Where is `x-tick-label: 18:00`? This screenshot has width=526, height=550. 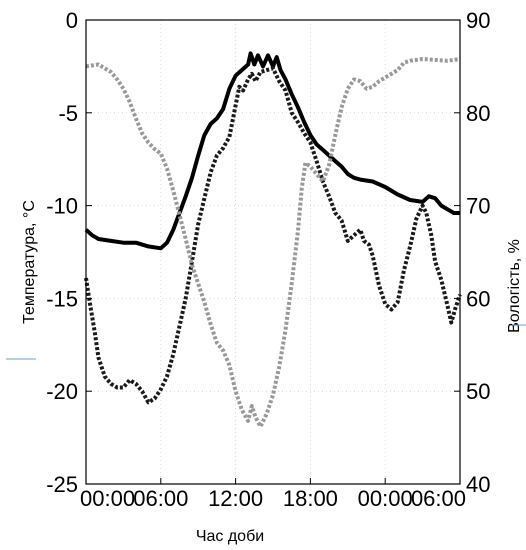 x-tick-label: 18:00 is located at coordinates (310, 498).